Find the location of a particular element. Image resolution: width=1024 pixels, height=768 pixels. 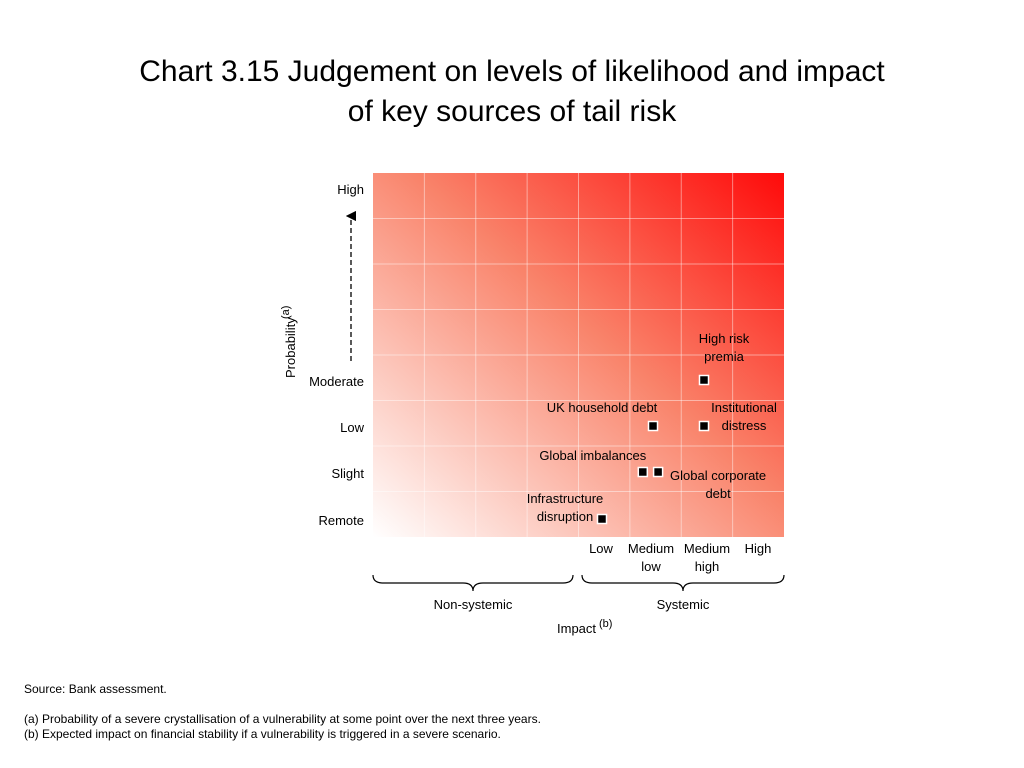

y-axis-label: Probability is located at coordinates (290, 347).